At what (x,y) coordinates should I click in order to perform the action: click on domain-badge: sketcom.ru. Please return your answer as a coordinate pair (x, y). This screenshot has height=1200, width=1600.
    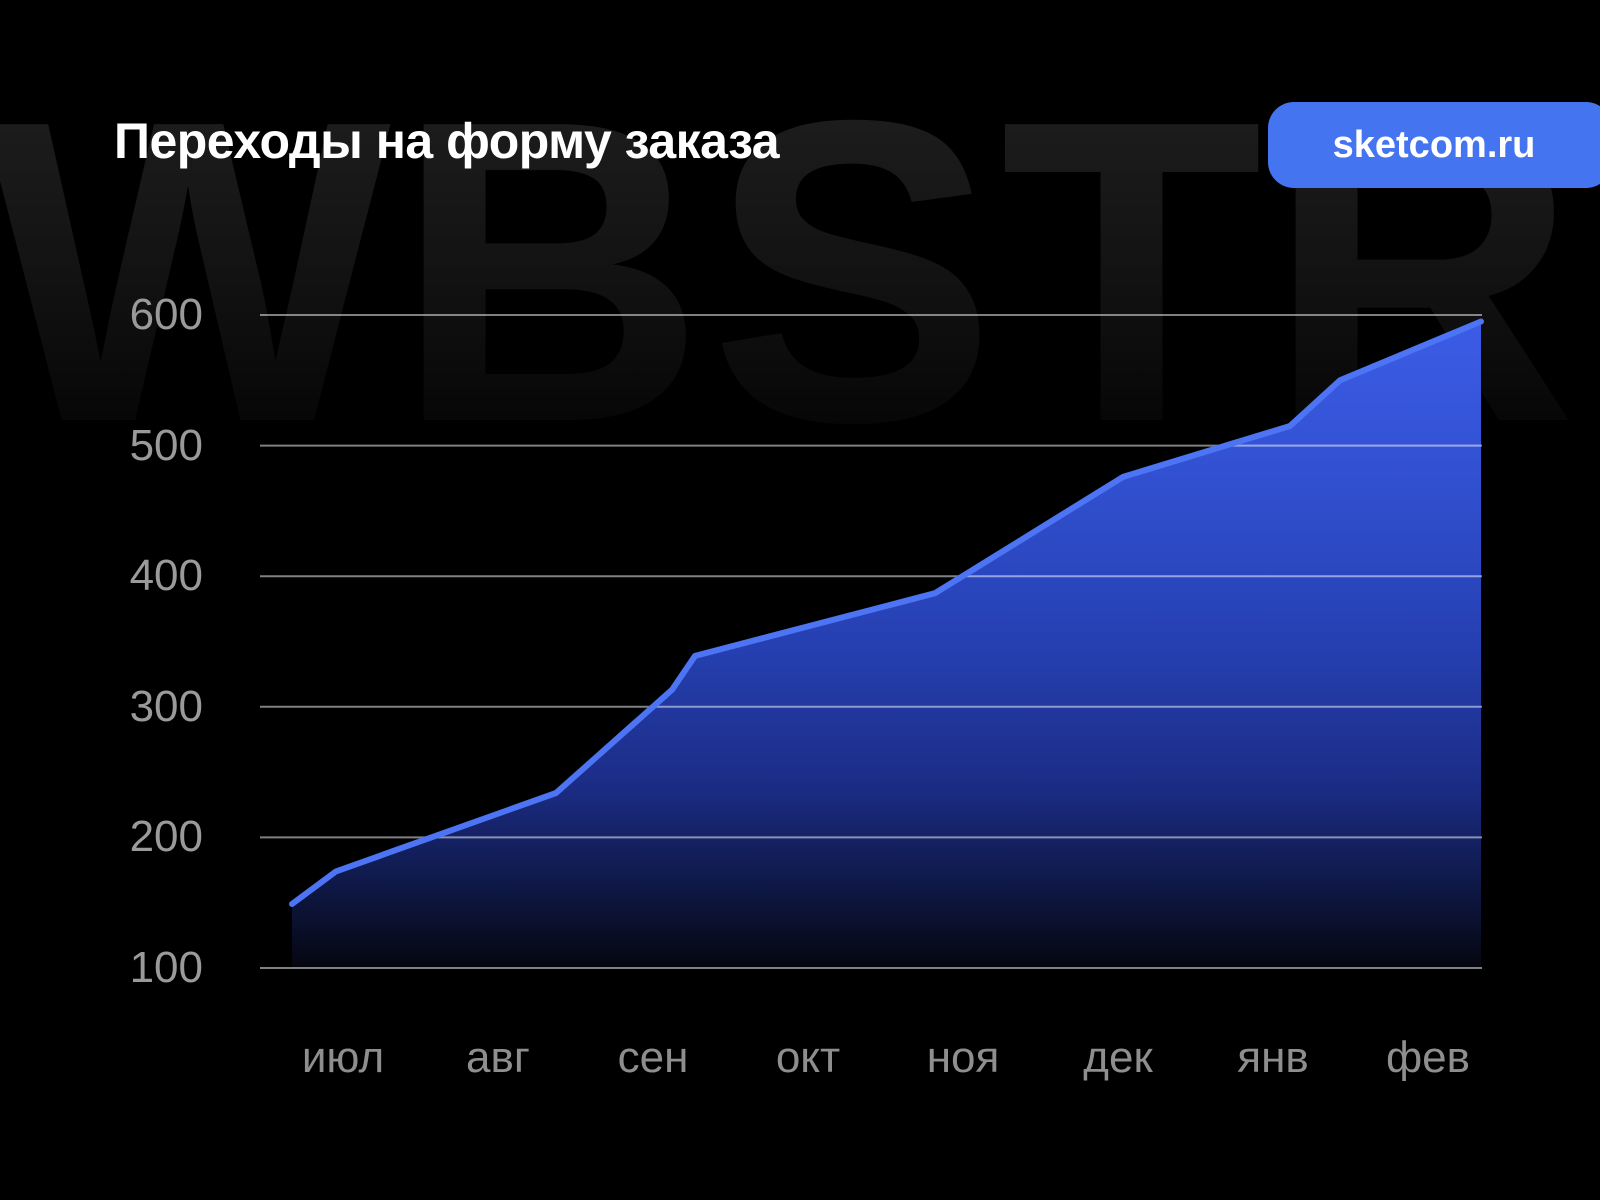
    Looking at the image, I should click on (1434, 145).